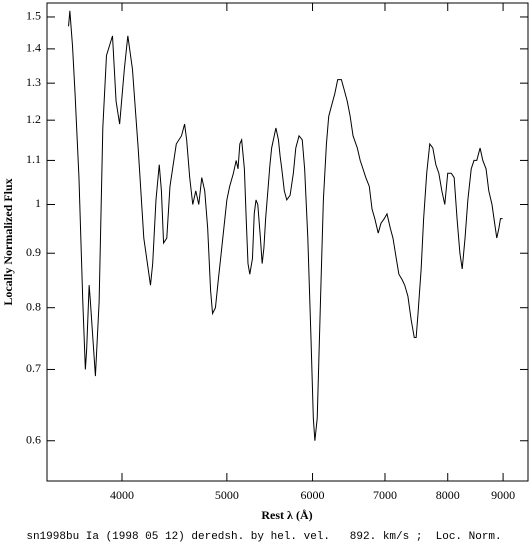  What do you see at coordinates (503, 495) in the screenshot?
I see `x-tick-label: 9000` at bounding box center [503, 495].